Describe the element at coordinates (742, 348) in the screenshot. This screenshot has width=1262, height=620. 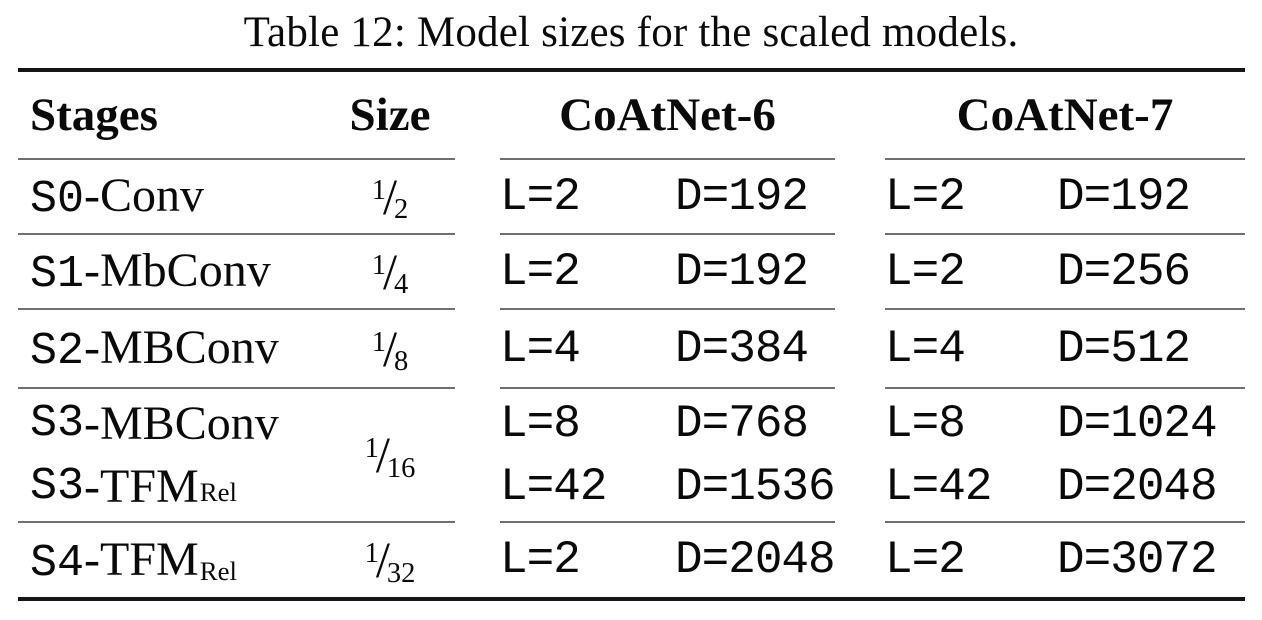
I see `dim-value: D=384` at that location.